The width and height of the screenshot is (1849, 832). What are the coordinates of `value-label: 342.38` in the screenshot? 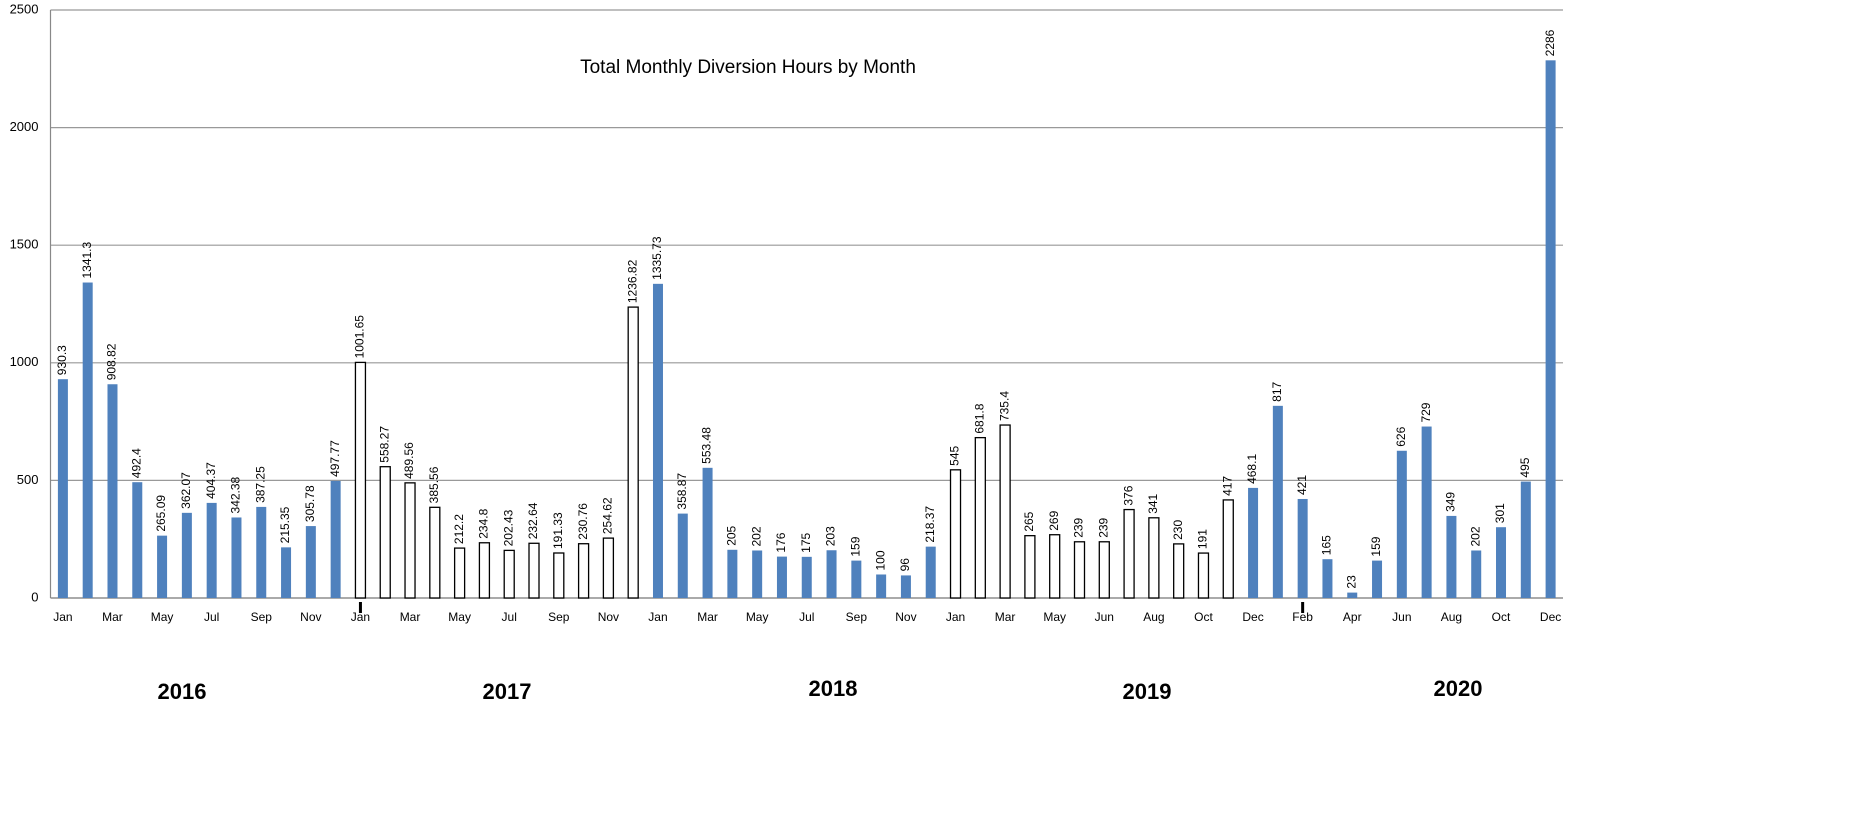 It's located at (236, 494).